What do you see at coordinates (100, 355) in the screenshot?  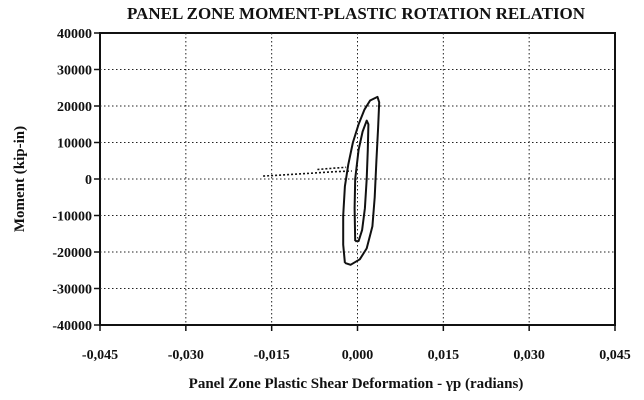 I see `x-tick-label: -0,045` at bounding box center [100, 355].